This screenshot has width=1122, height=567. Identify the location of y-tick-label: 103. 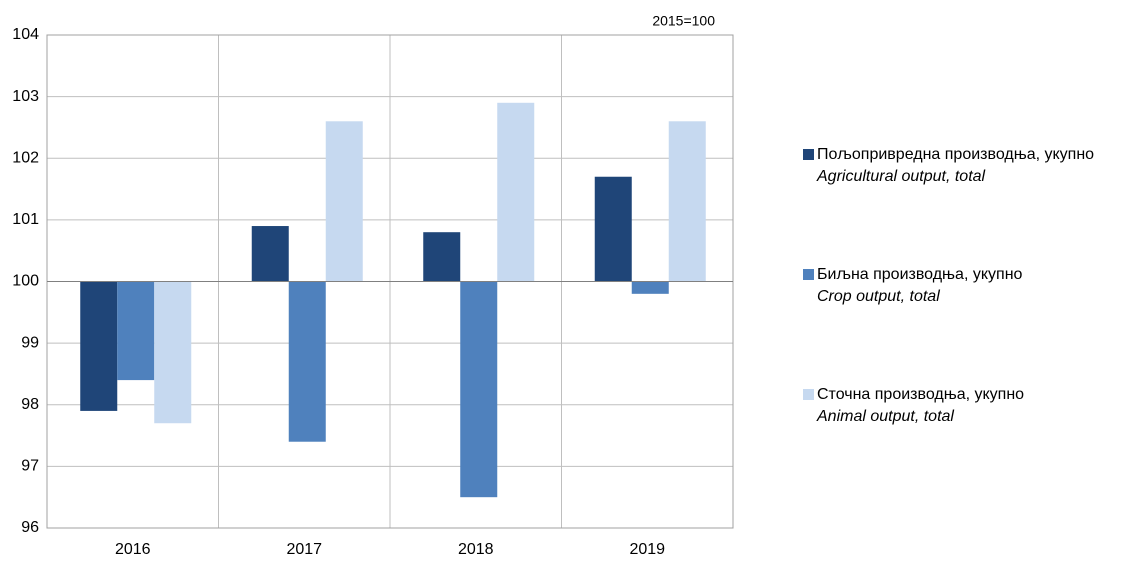
(25, 96).